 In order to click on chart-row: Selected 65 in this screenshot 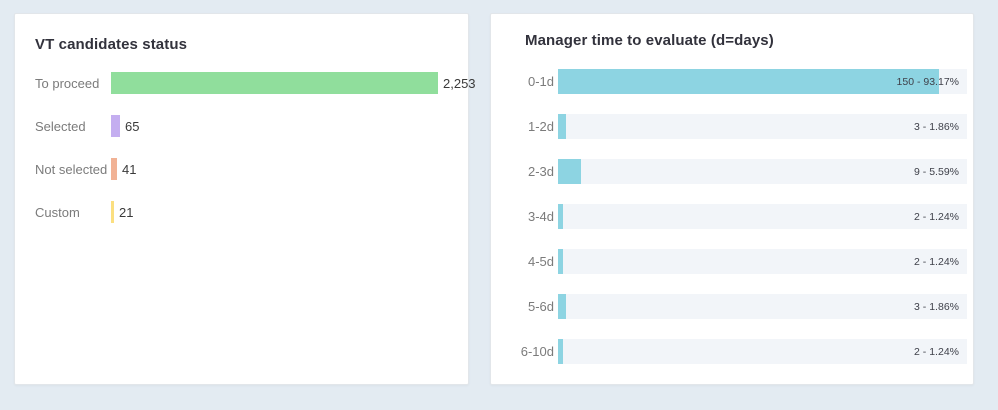, I will do `click(251, 126)`.